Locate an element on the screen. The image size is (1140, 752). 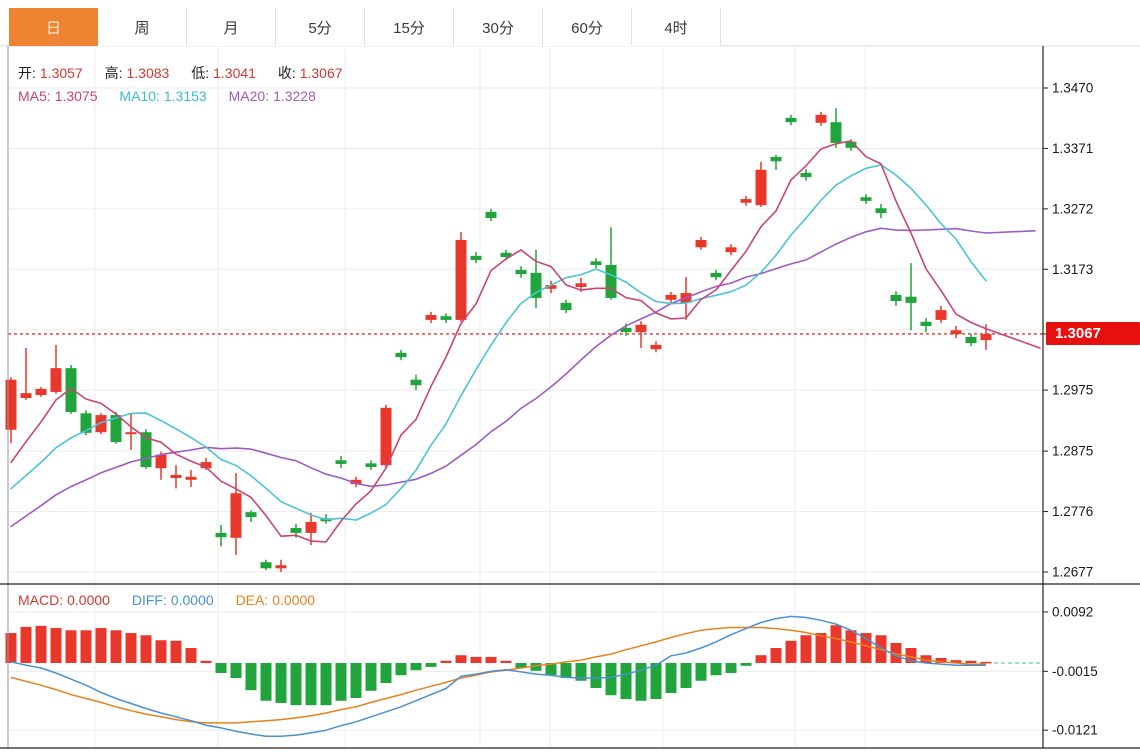
macd-value: 0.0000 is located at coordinates (88, 600).